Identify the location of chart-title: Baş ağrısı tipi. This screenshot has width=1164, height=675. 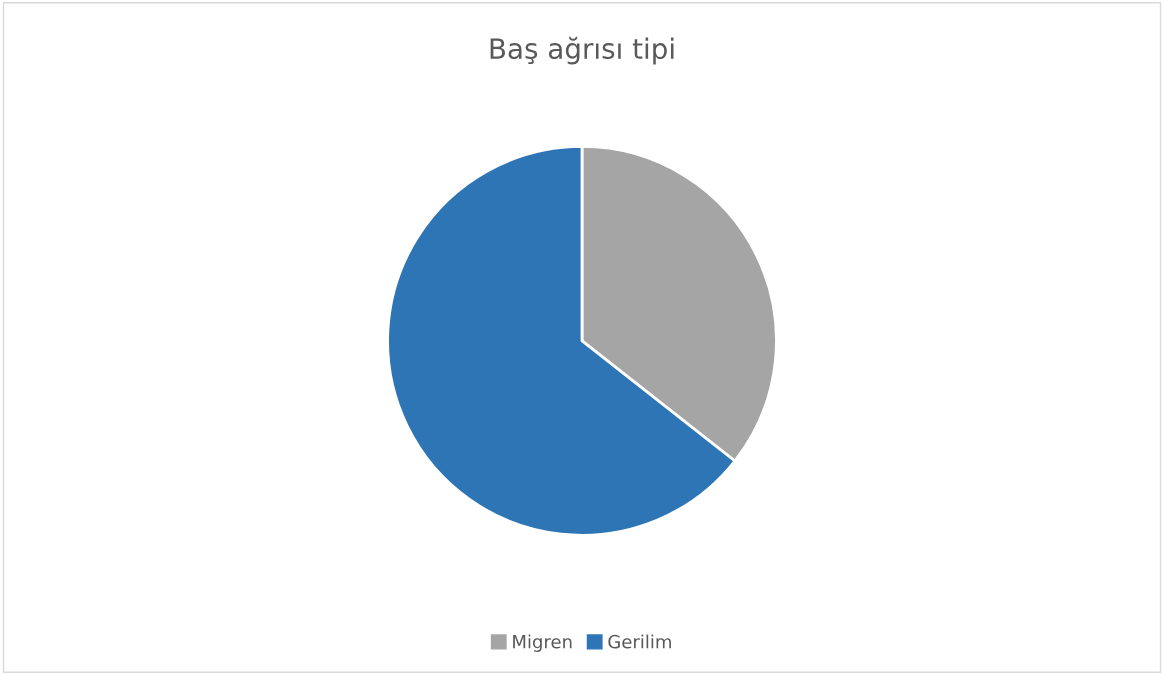
(582, 50).